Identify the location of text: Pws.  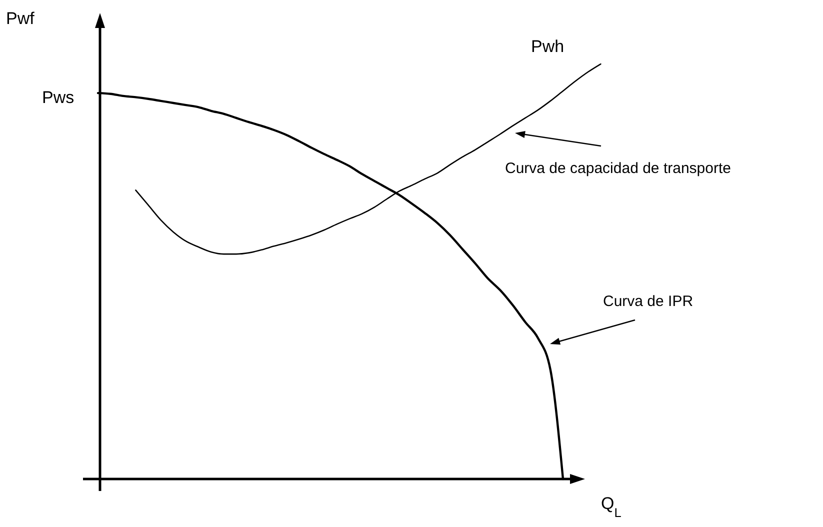
(58, 97).